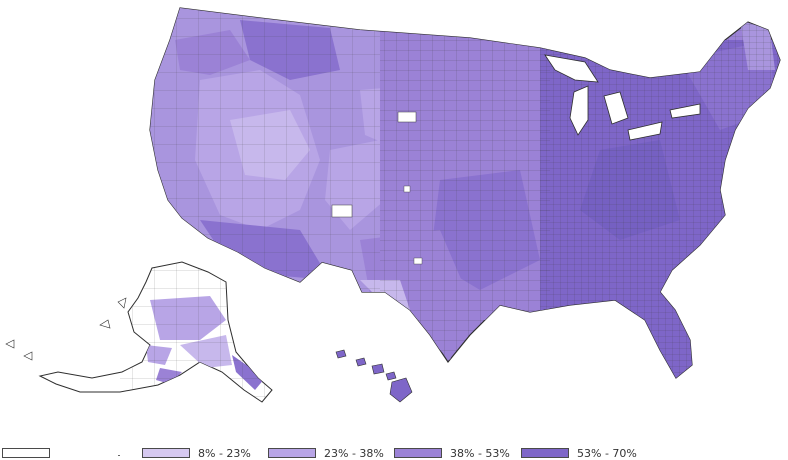 This screenshot has height=460, width=788. I want to click on legend-item-4: 53% - 70%, so click(579, 453).